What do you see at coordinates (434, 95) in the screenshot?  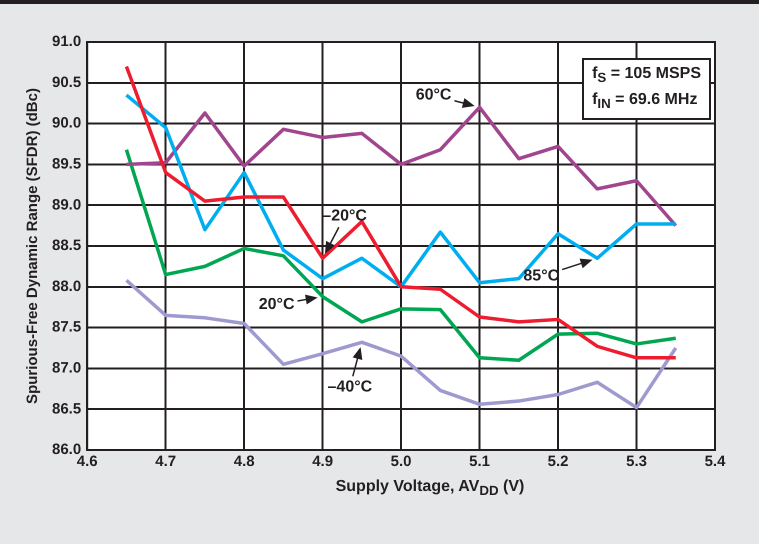 I see `series-label: 60°C` at bounding box center [434, 95].